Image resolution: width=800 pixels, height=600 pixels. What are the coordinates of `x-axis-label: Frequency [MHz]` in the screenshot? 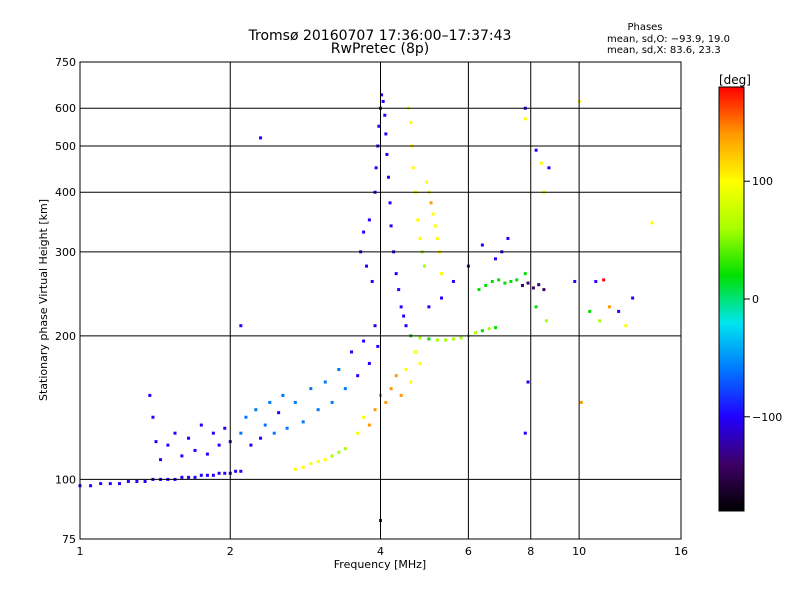 It's located at (380, 564).